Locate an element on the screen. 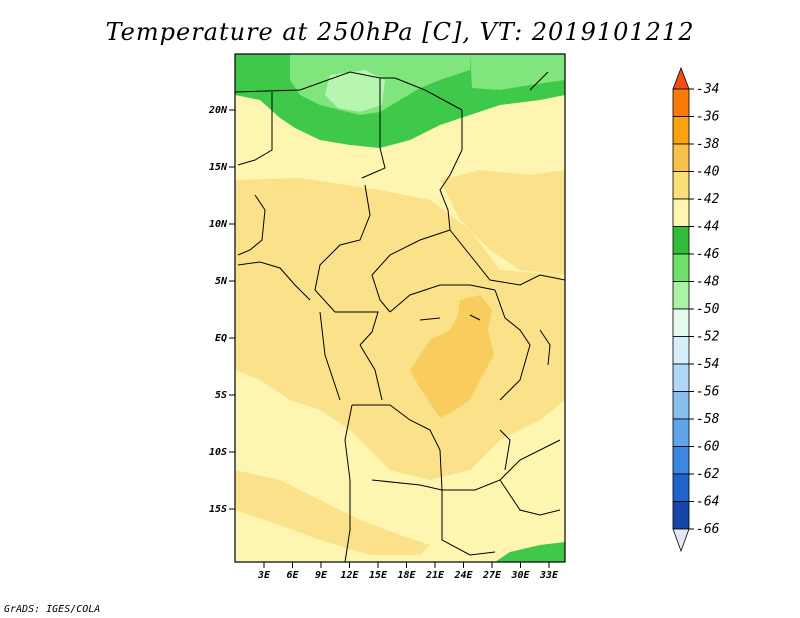 The image size is (800, 618). colorbar-label: -52 is located at coordinates (708, 337).